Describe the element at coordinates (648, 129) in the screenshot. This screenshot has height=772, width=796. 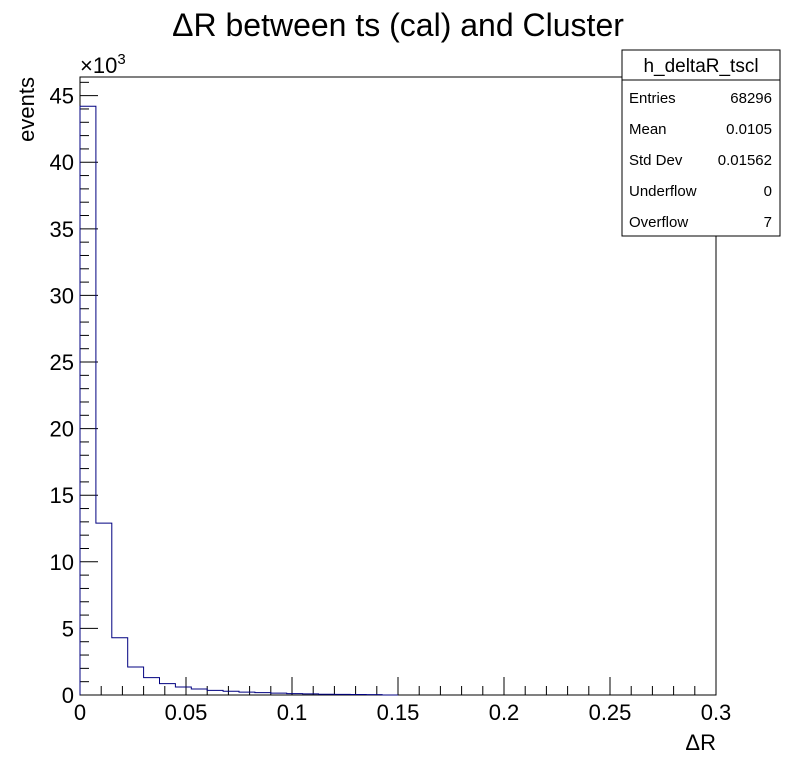
I see `stats-row-label: Mean` at that location.